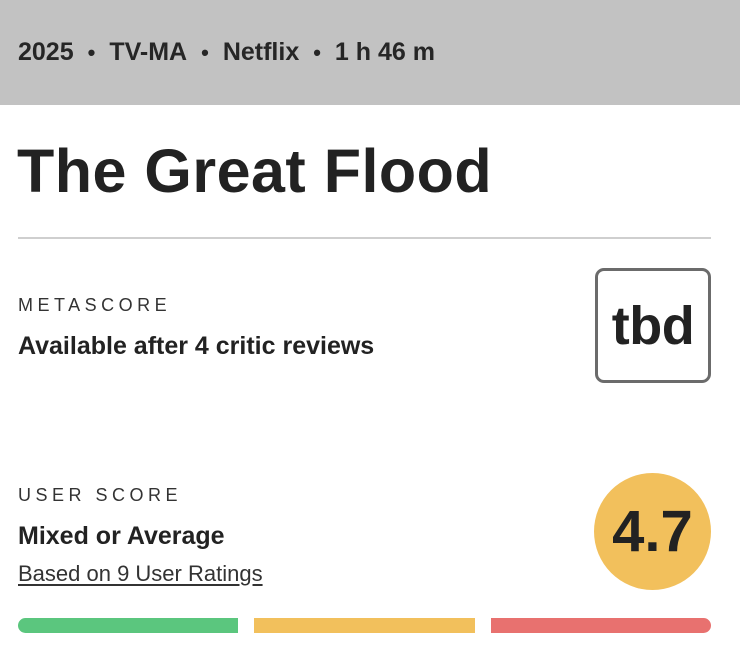 This screenshot has width=740, height=659. Describe the element at coordinates (140, 573) in the screenshot. I see `user-ratings-link: Based on 9 User Ratings` at that location.